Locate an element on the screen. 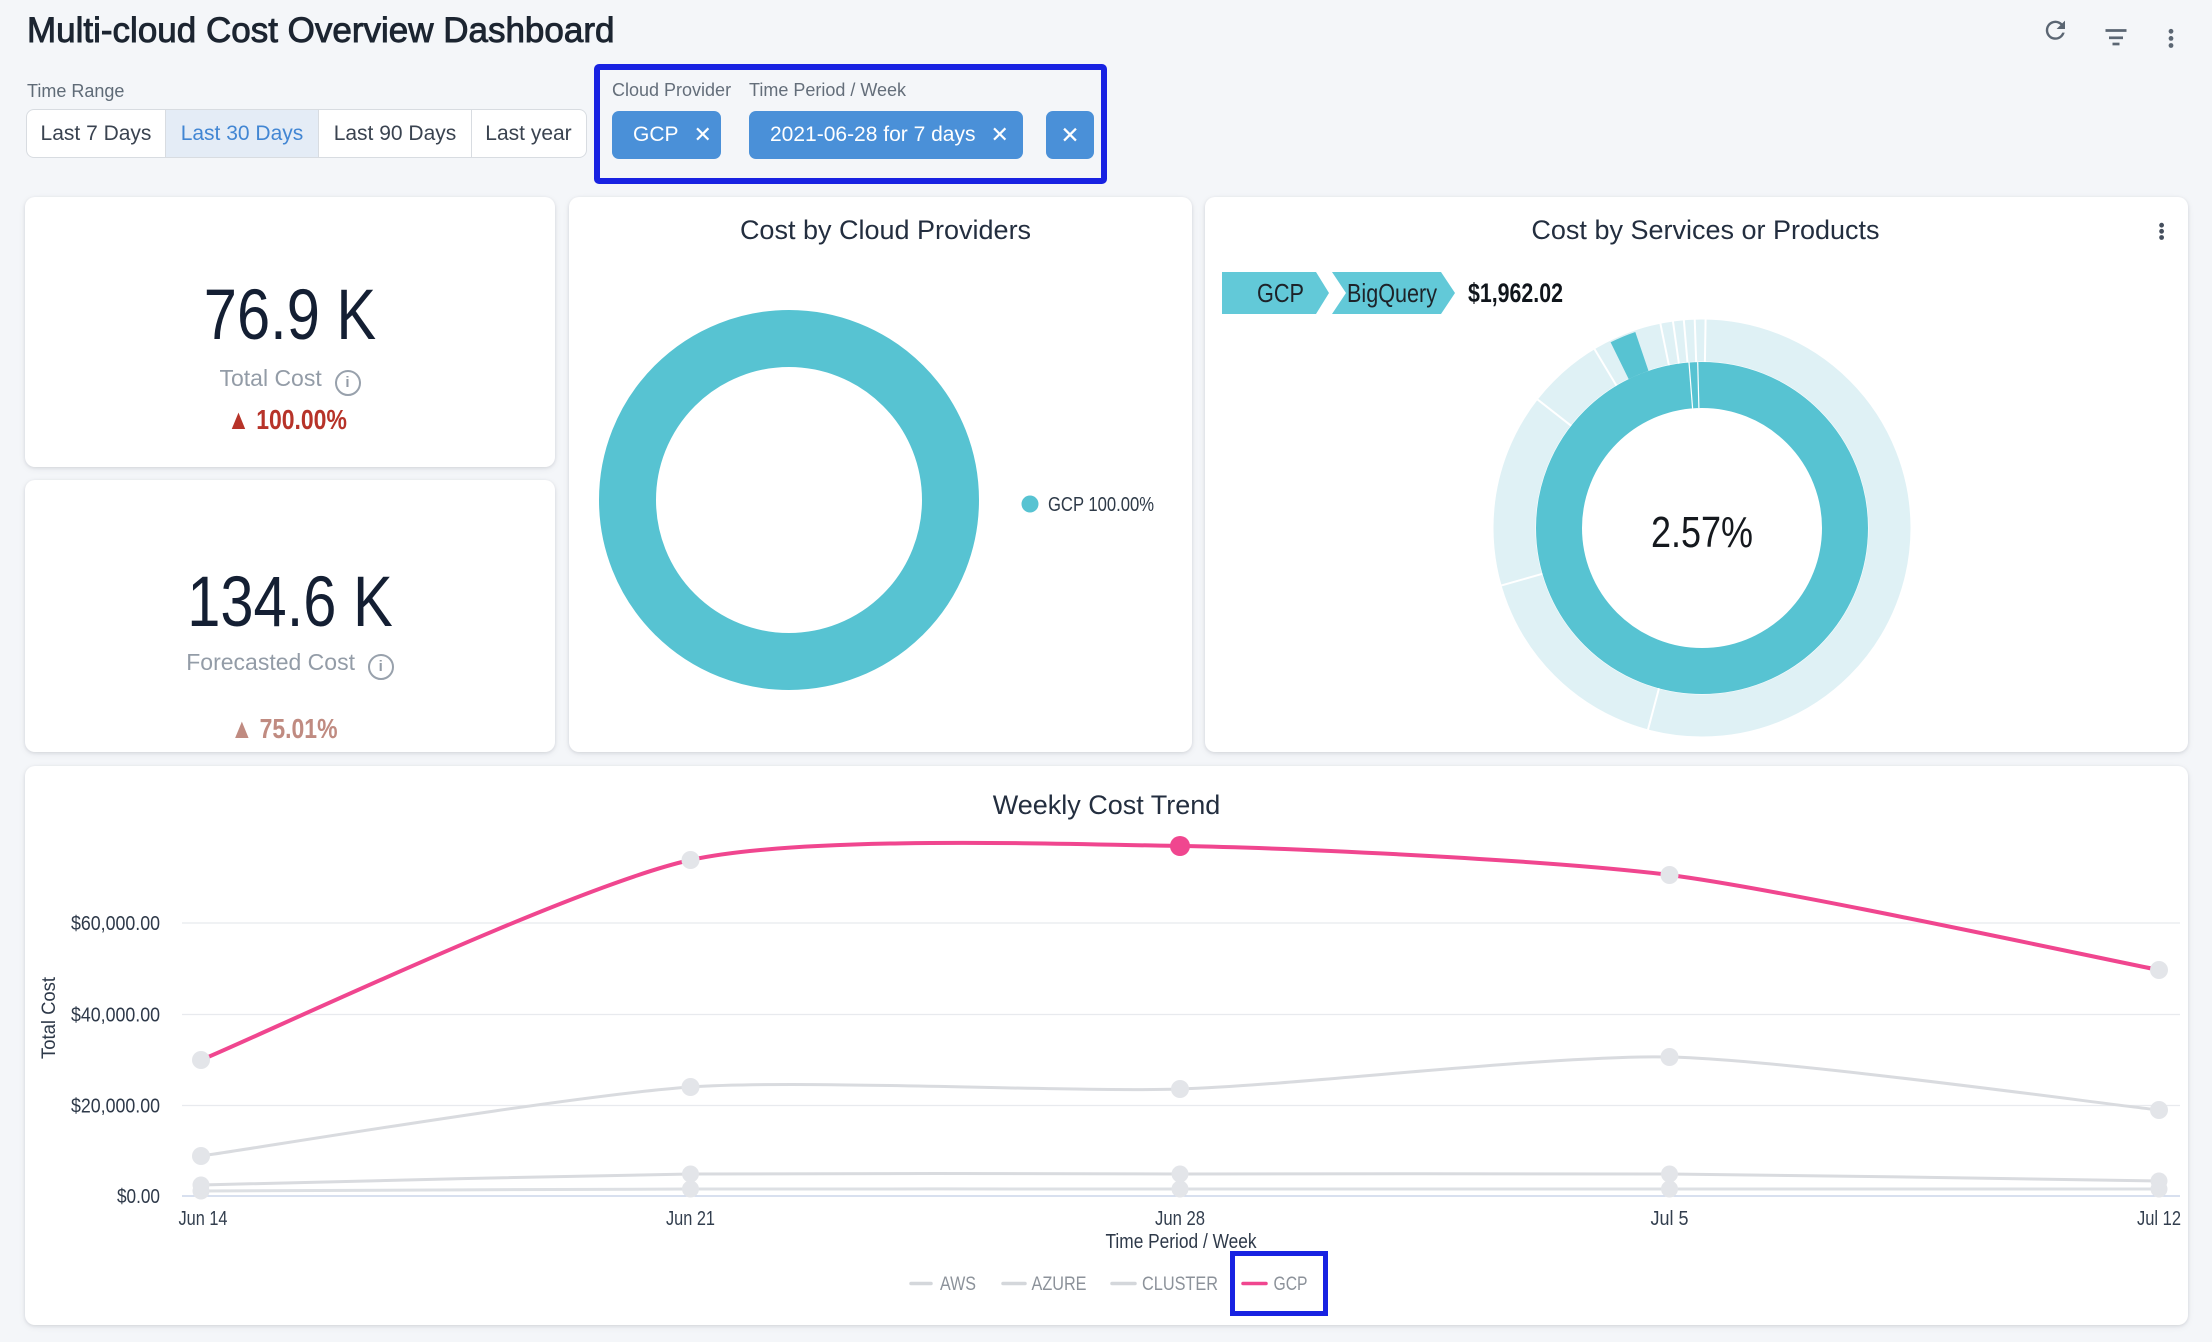  svg-text: BigQuery is located at coordinates (1392, 293).